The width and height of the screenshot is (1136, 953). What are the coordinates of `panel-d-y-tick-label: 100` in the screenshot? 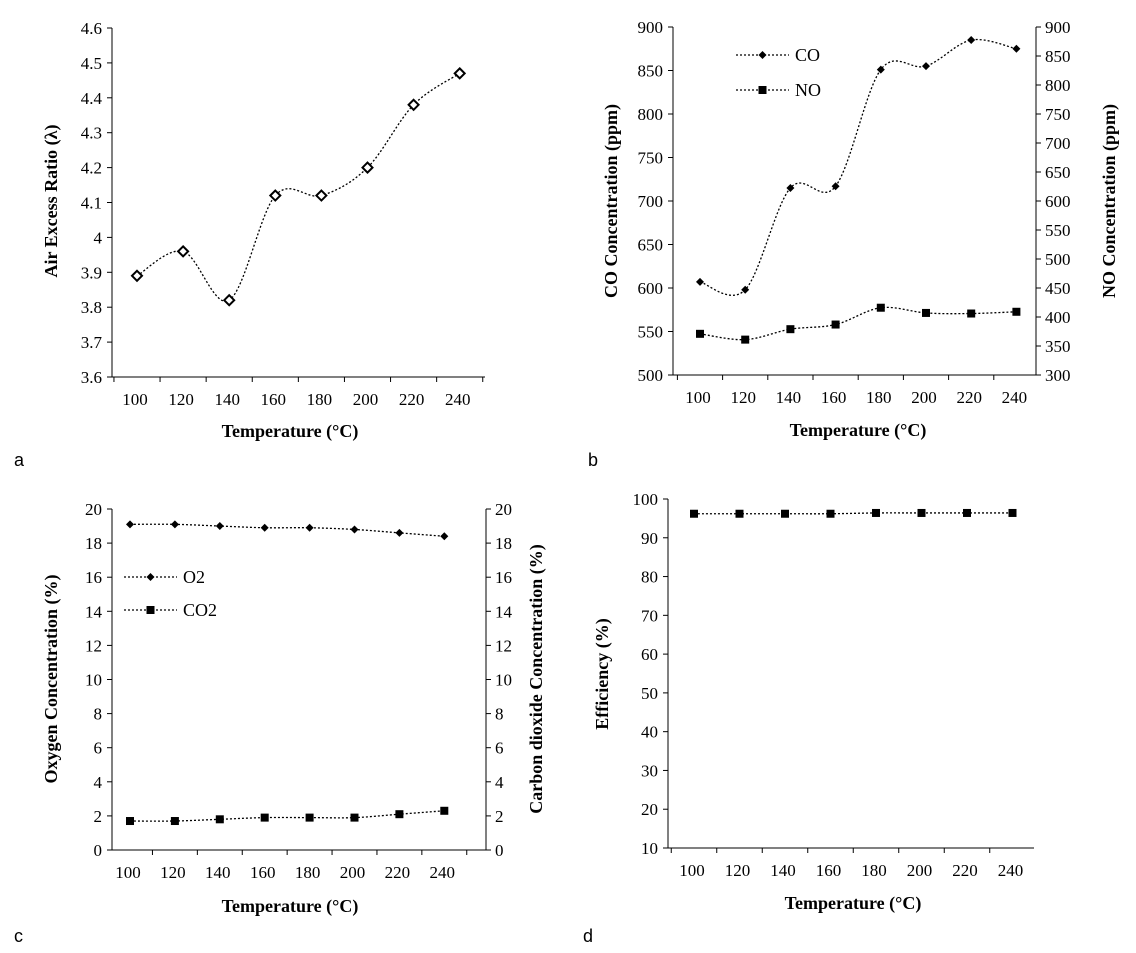 It's located at (646, 499).